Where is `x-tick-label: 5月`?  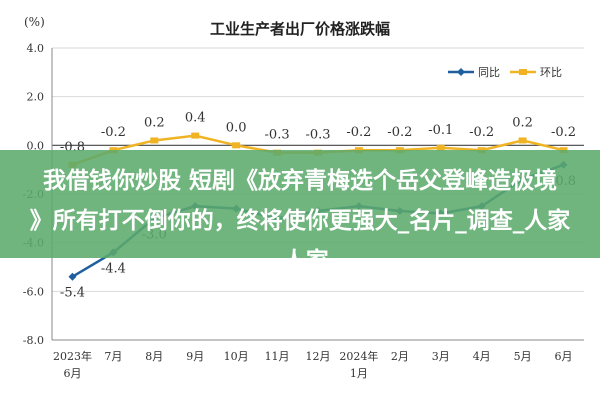
x-tick-label: 5月 is located at coordinates (523, 356).